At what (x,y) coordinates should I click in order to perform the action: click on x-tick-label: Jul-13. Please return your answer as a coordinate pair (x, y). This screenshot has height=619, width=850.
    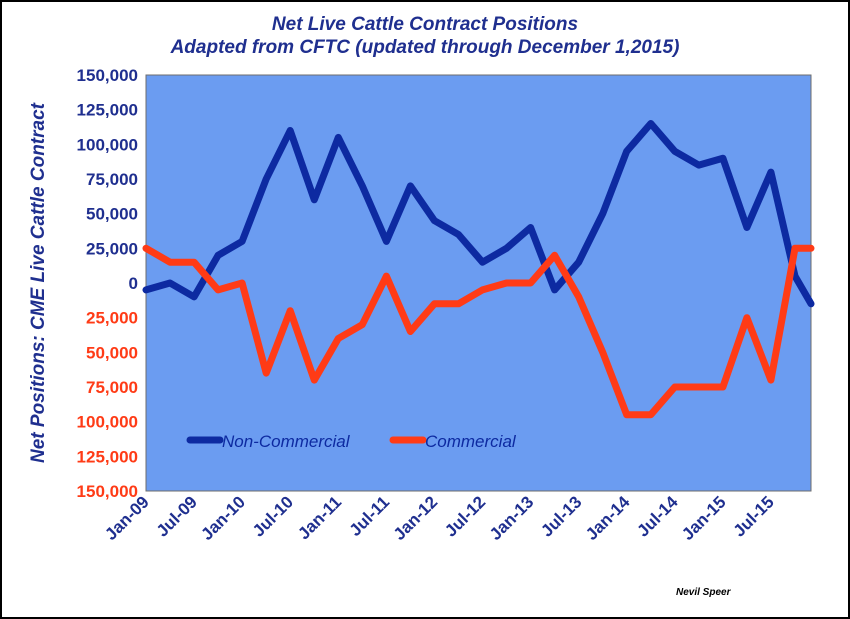
    Looking at the image, I should click on (561, 516).